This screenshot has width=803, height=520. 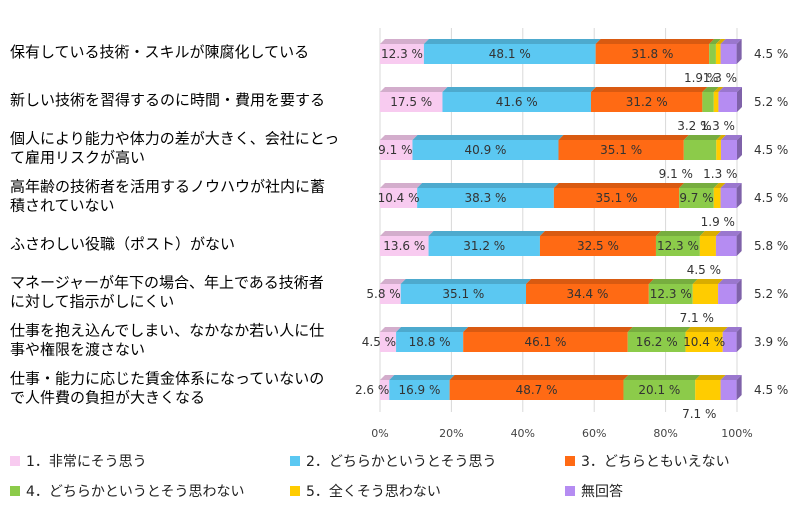 I want to click on legend-label: 3．どちらともいえない, so click(x=655, y=462).